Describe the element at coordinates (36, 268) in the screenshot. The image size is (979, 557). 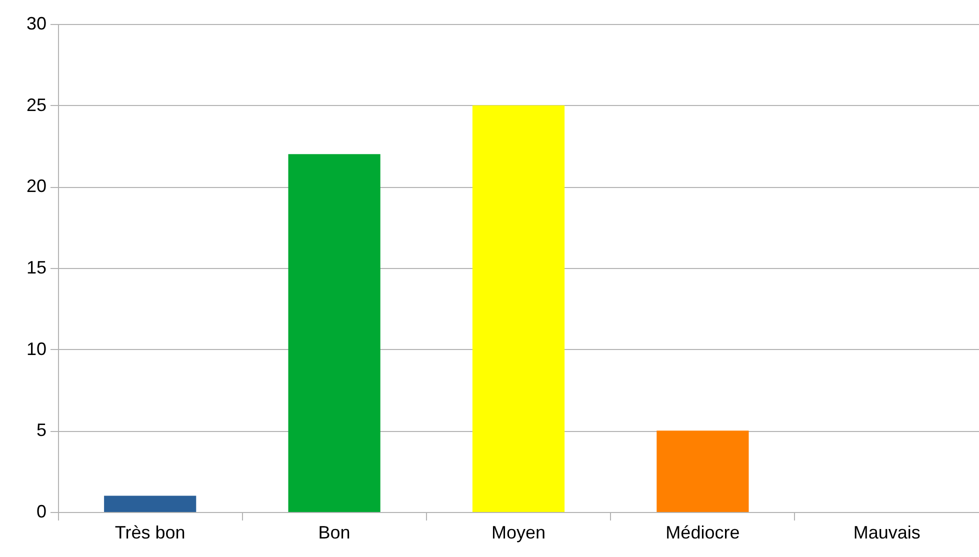
I see `y-tick-label: 15` at that location.